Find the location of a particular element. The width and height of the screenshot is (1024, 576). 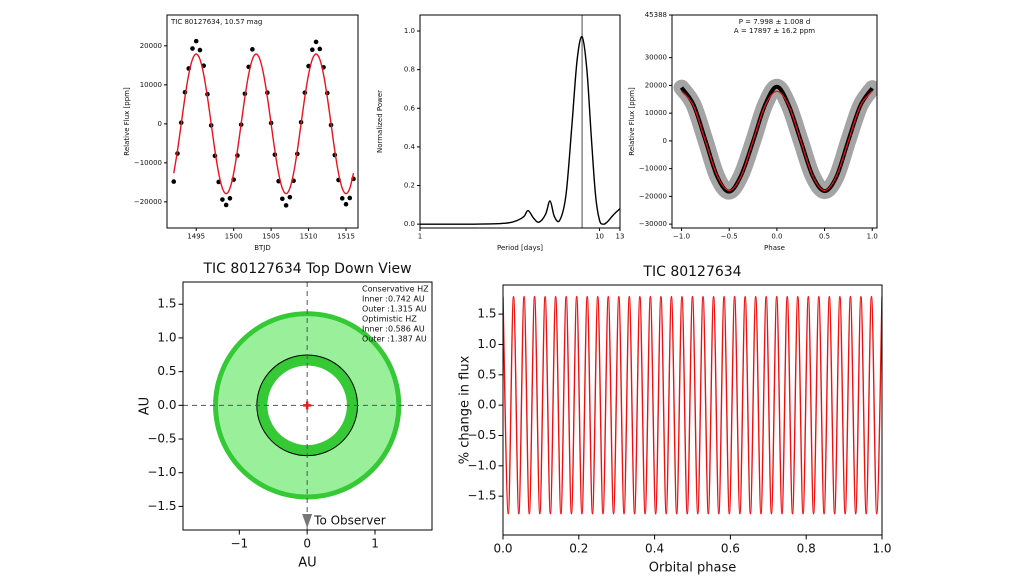

y-axis-label: % change in flux is located at coordinates (465, 409).